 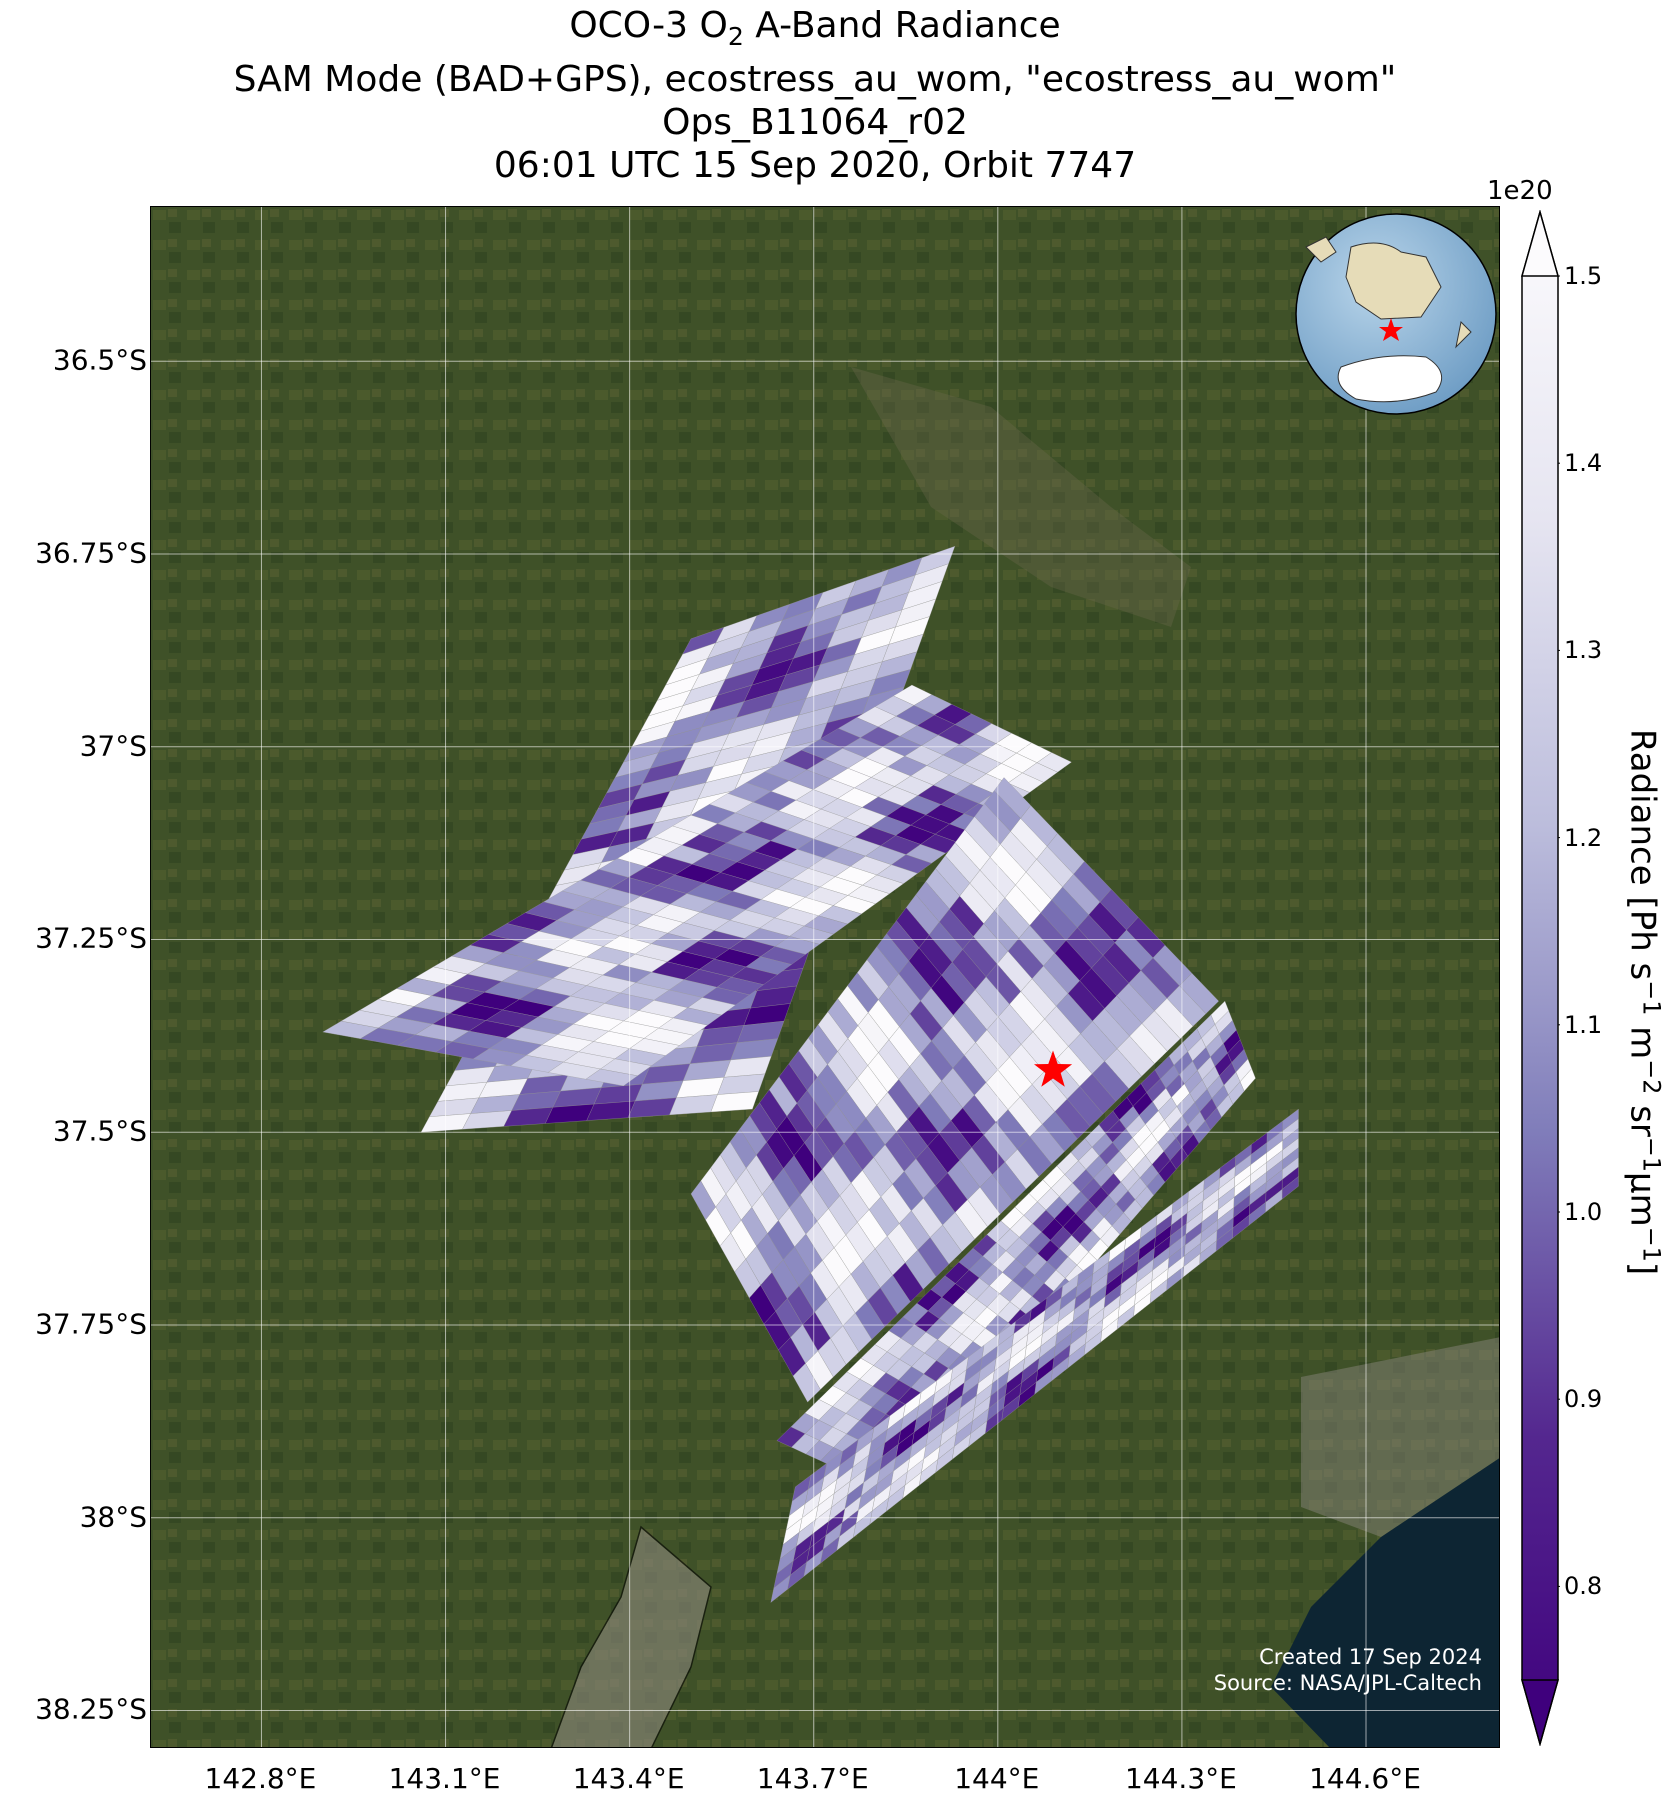 What do you see at coordinates (1583, 463) in the screenshot?
I see `colorbar-tick-label: 1.4` at bounding box center [1583, 463].